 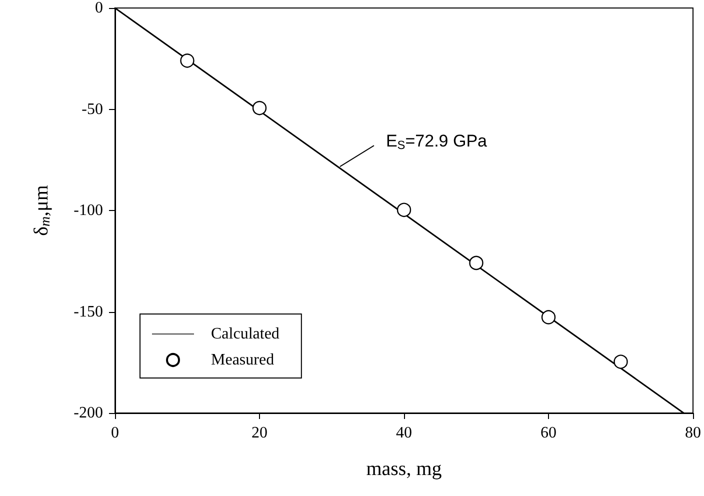 What do you see at coordinates (88, 210) in the screenshot?
I see `y-tick-label: -100` at bounding box center [88, 210].